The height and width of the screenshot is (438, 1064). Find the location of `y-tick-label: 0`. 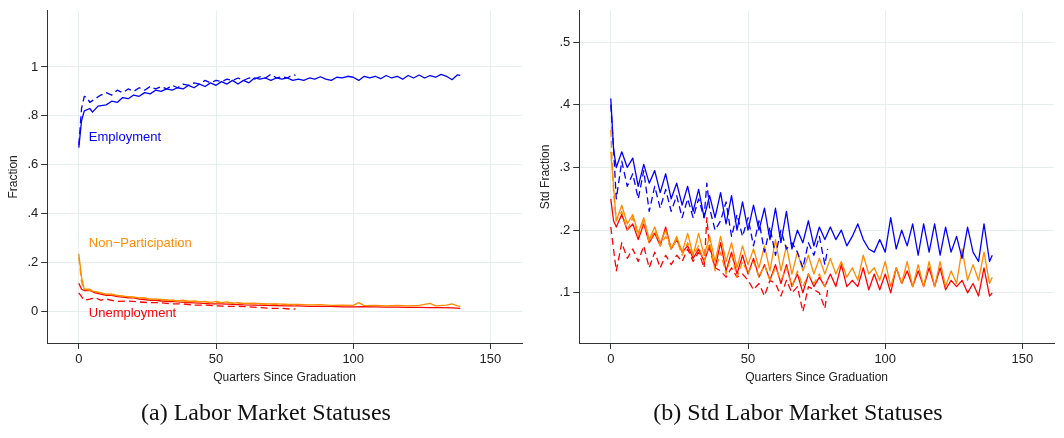

y-tick-label: 0 is located at coordinates (35, 310).